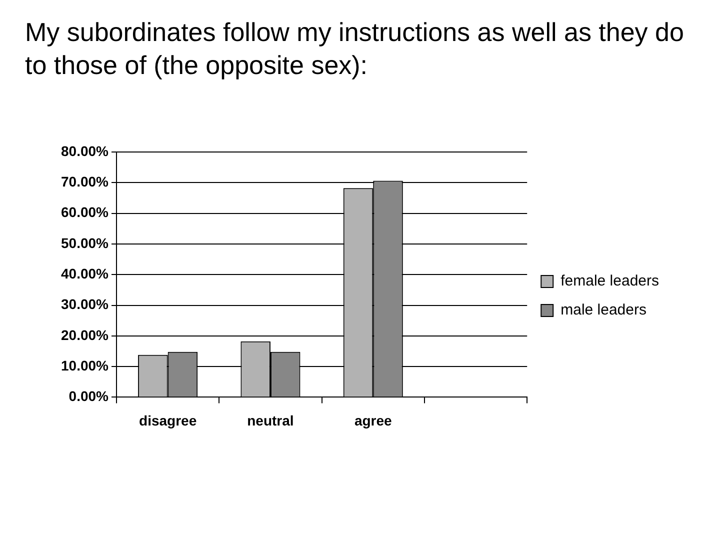  What do you see at coordinates (168, 420) in the screenshot?
I see `x-tick-label: disagree` at bounding box center [168, 420].